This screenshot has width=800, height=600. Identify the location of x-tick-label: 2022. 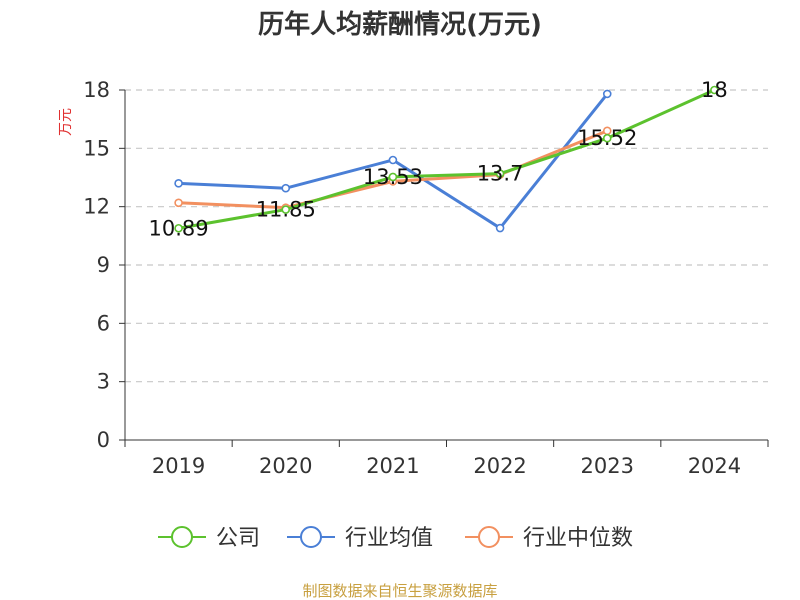
(499, 466).